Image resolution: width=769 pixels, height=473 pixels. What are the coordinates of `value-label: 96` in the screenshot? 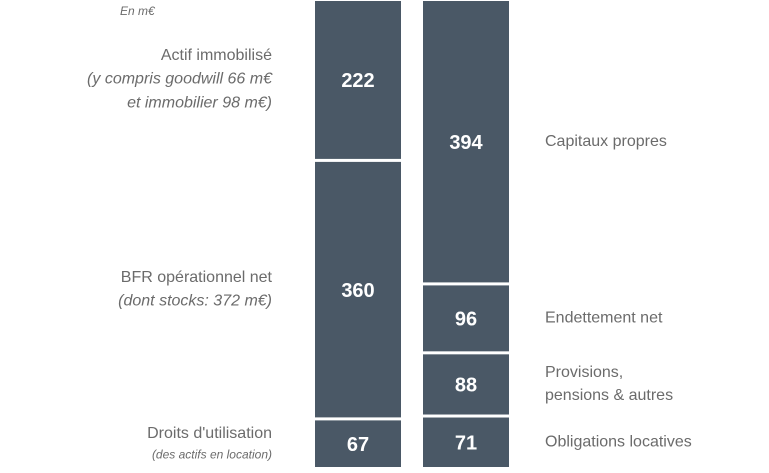 It's located at (466, 320).